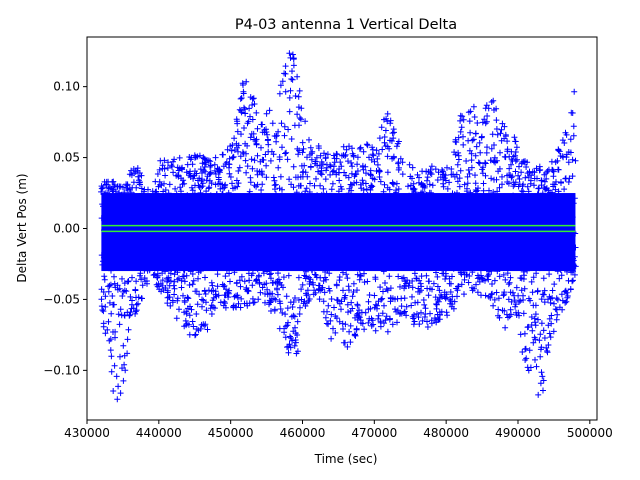  What do you see at coordinates (159, 433) in the screenshot?
I see `x-tick-label: 440000` at bounding box center [159, 433].